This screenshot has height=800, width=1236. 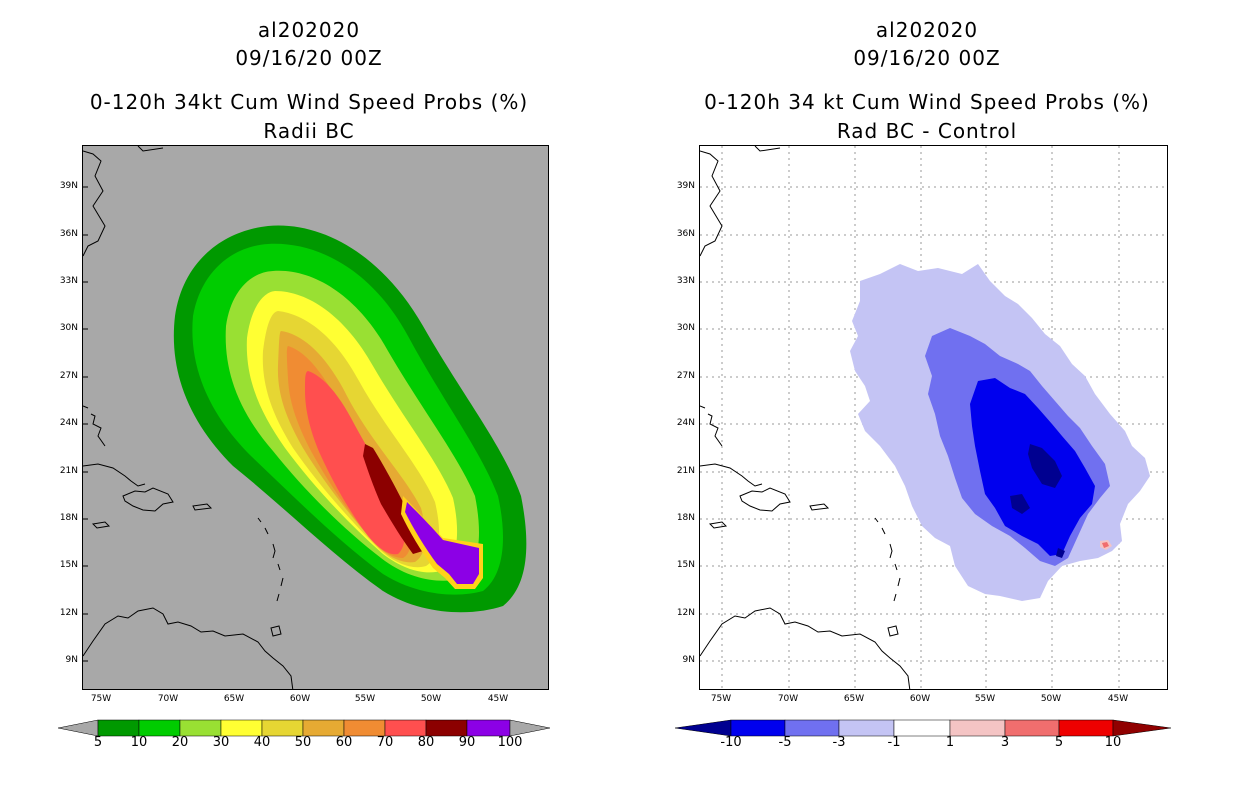 I want to click on colorbar-label: 1, so click(x=950, y=742).